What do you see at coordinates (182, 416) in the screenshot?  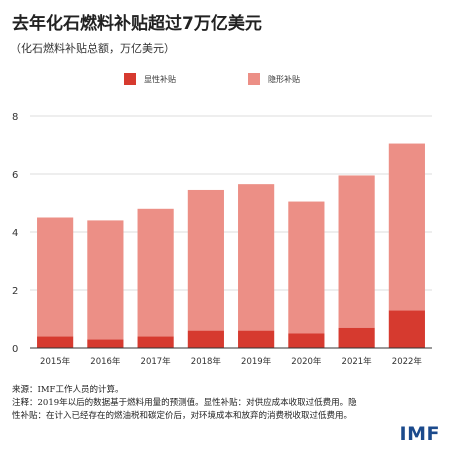 I see `note-line-2: 性补贴：在计入已经存在的燃油税和碳定价后，对环境成本和放弃的消费税收取过低费用。` at bounding box center [182, 416].